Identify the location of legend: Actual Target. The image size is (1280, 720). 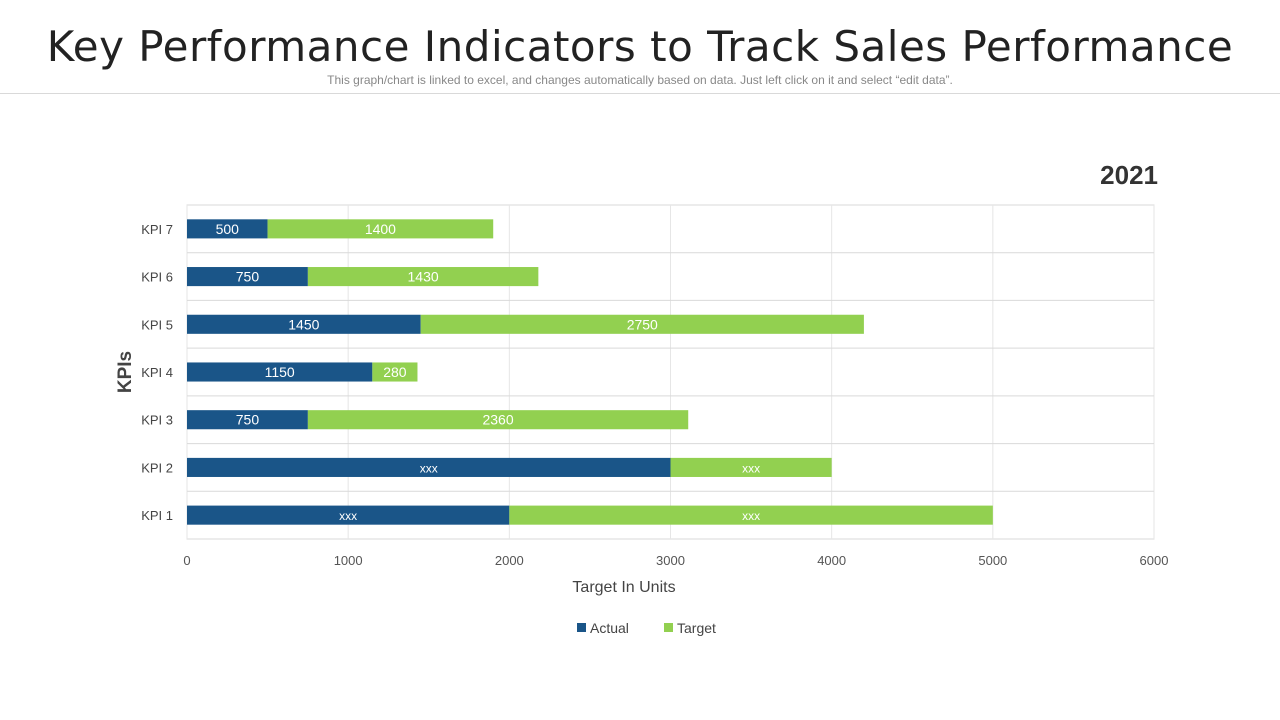
(646, 628).